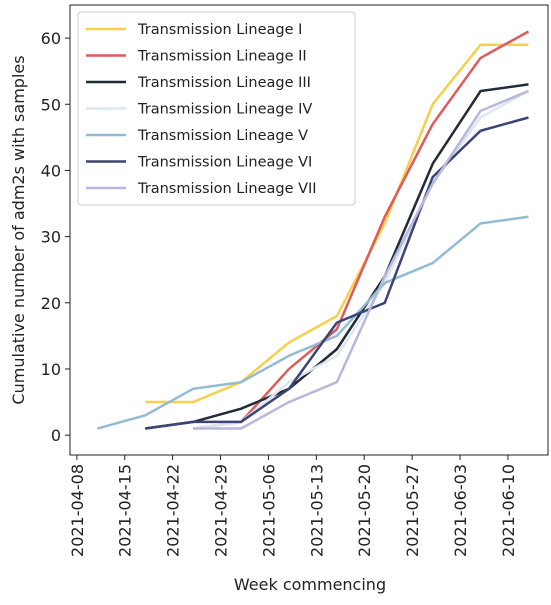  I want to click on legend-label: Transmission Lineage VII, so click(227, 189).